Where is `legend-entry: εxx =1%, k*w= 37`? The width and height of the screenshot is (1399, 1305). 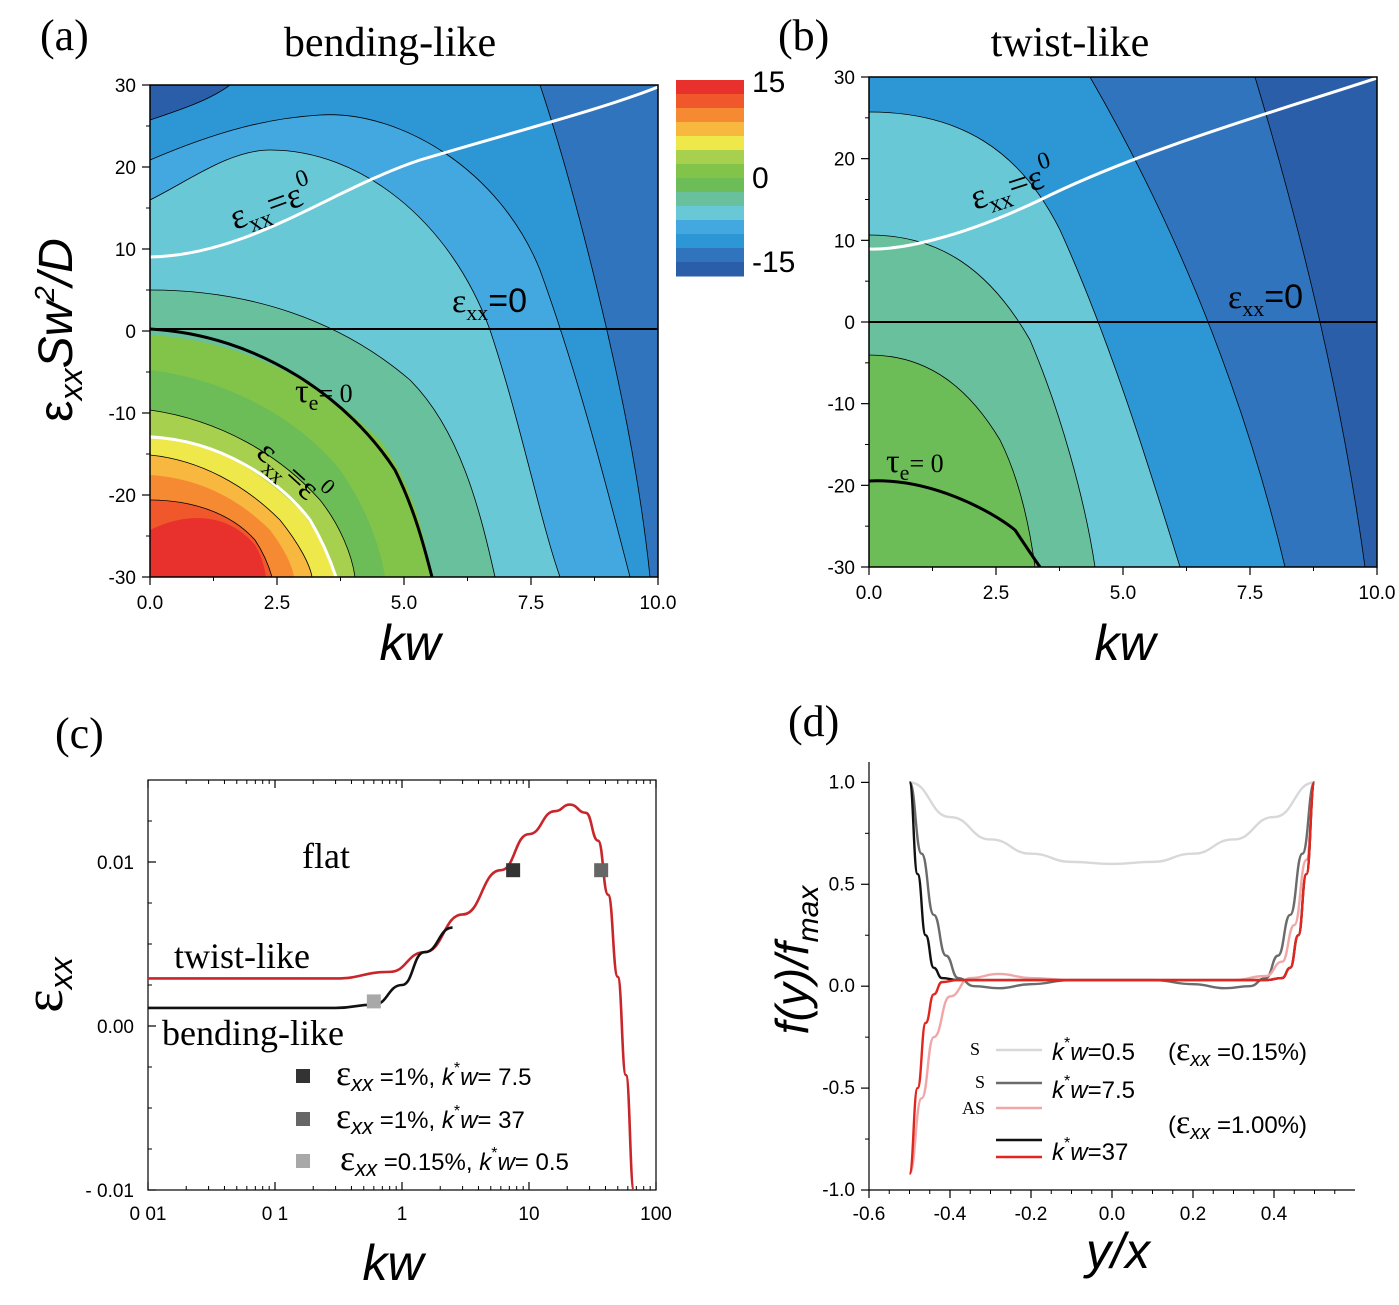 legend-entry: εxx =1%, k*w= 37 is located at coordinates (430, 1117).